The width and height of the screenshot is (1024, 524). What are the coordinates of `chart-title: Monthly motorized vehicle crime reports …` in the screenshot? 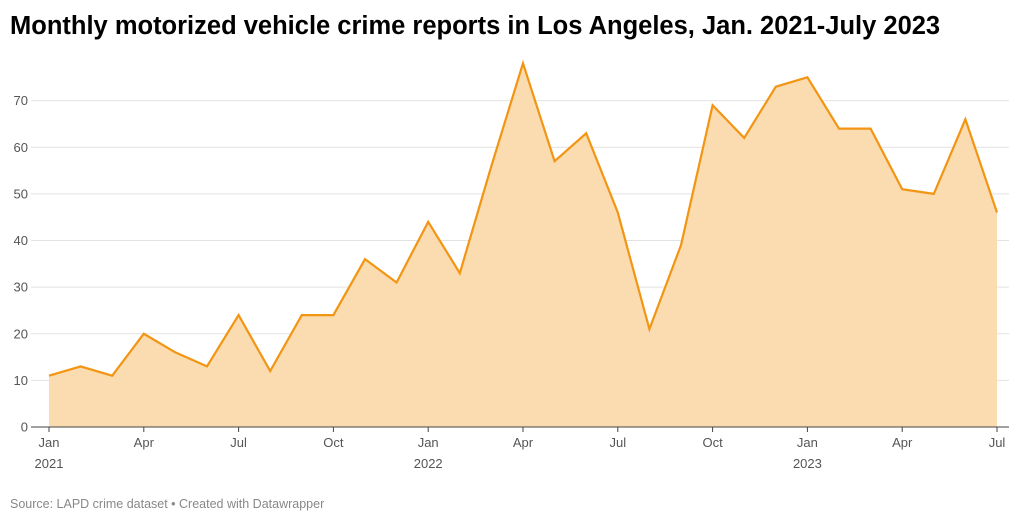 It's located at (475, 26).